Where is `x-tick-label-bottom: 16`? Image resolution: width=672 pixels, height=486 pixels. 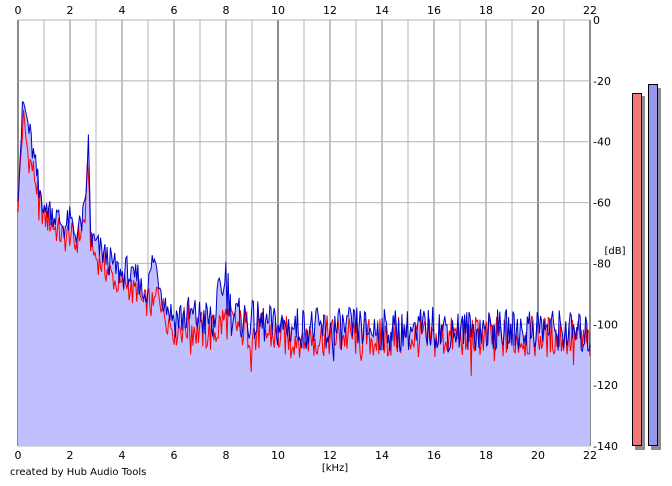
x-tick-label-bottom: 16 is located at coordinates (434, 455).